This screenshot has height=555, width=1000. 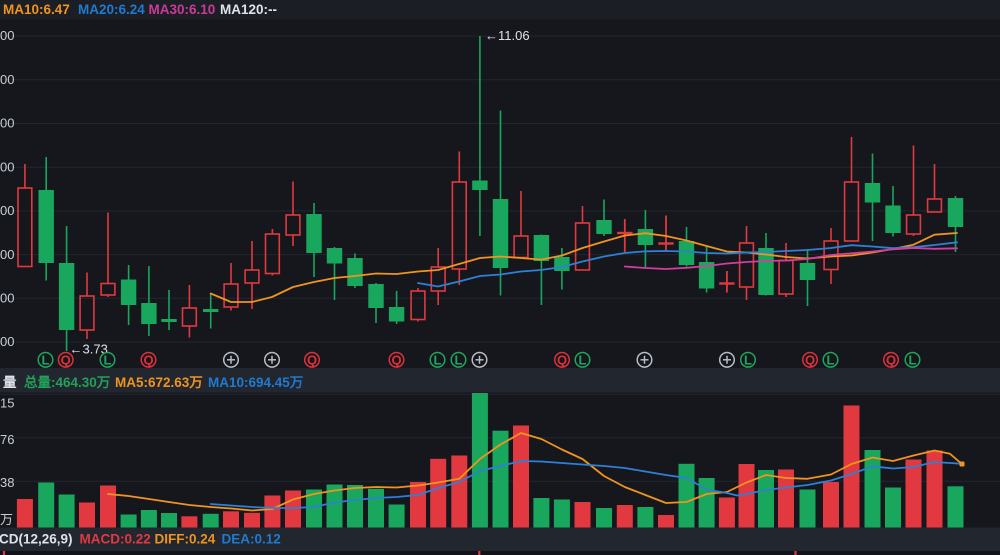 I want to click on svg-text: 总量:464.30万, so click(x=67, y=382).